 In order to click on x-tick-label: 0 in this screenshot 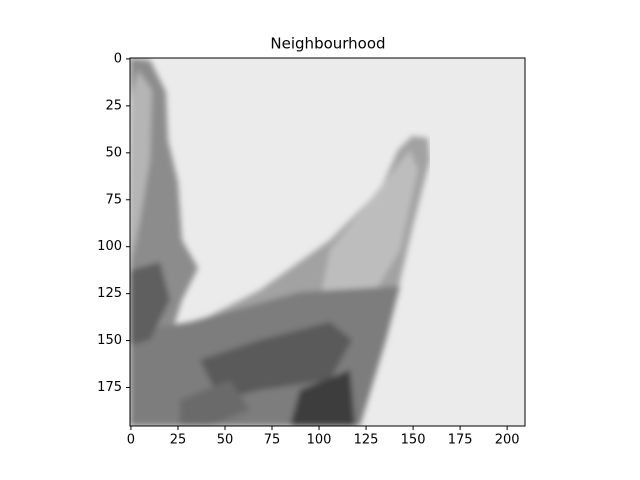, I will do `click(131, 440)`.